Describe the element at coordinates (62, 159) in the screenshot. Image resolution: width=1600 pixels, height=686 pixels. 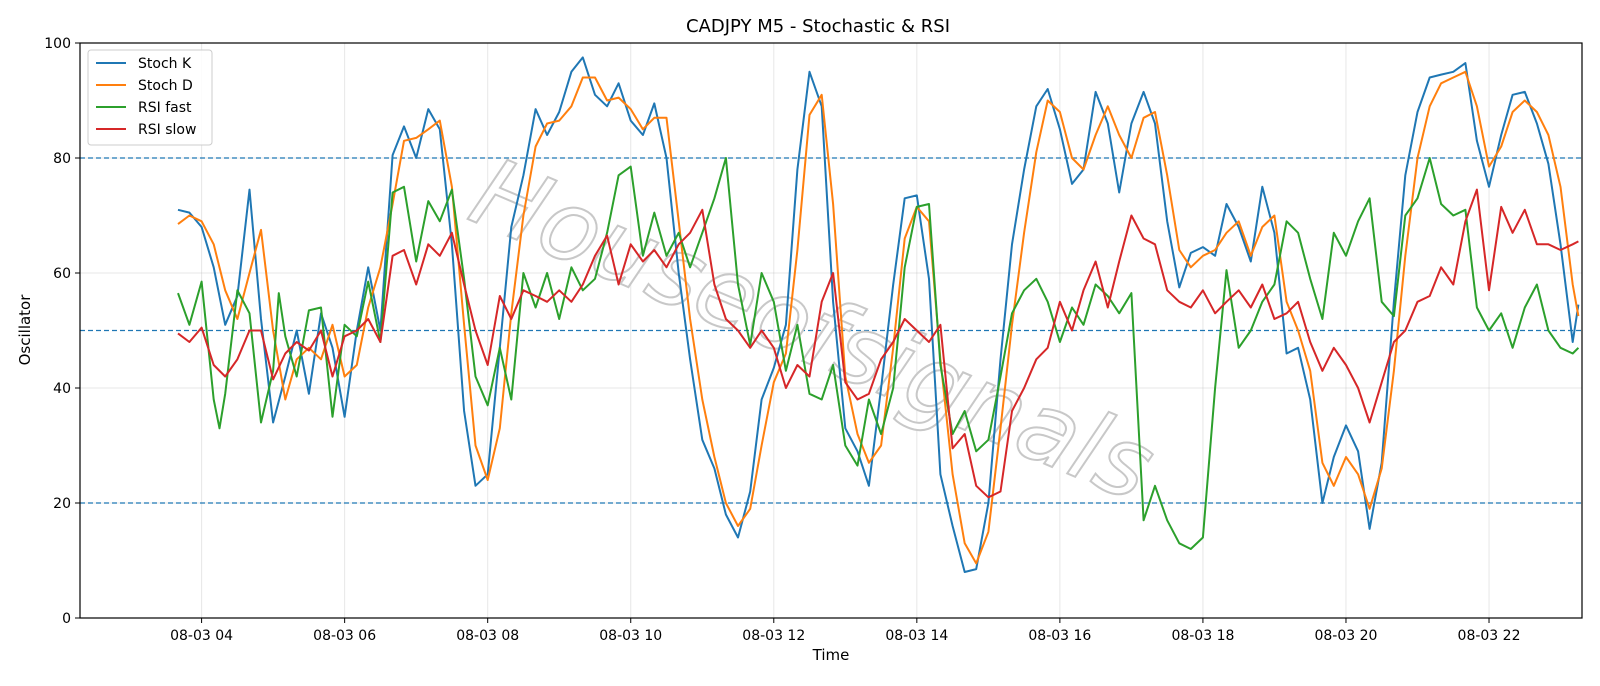
I see `y-tick-label: 80` at that location.